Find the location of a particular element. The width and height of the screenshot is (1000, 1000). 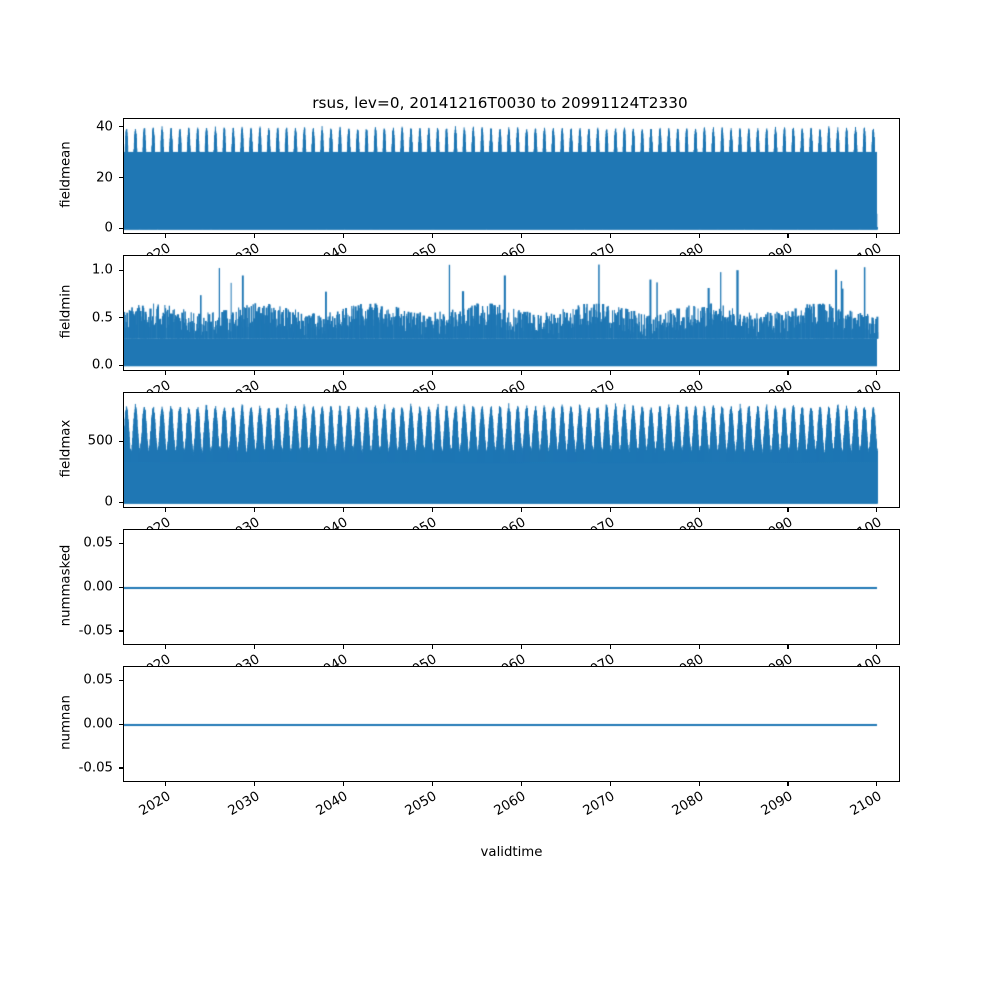

x-axis-label: validtime is located at coordinates (511, 852).